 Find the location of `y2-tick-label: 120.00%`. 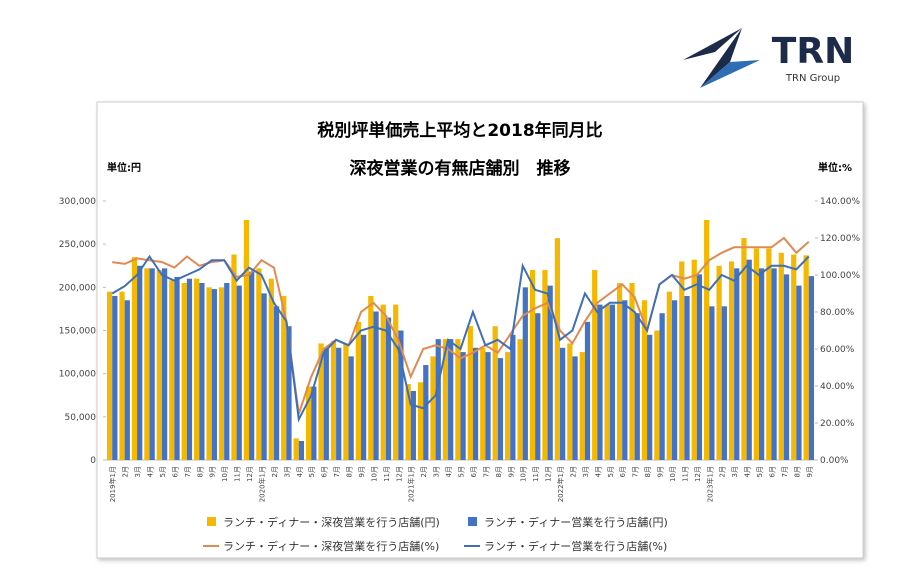

y2-tick-label: 120.00% is located at coordinates (840, 239).